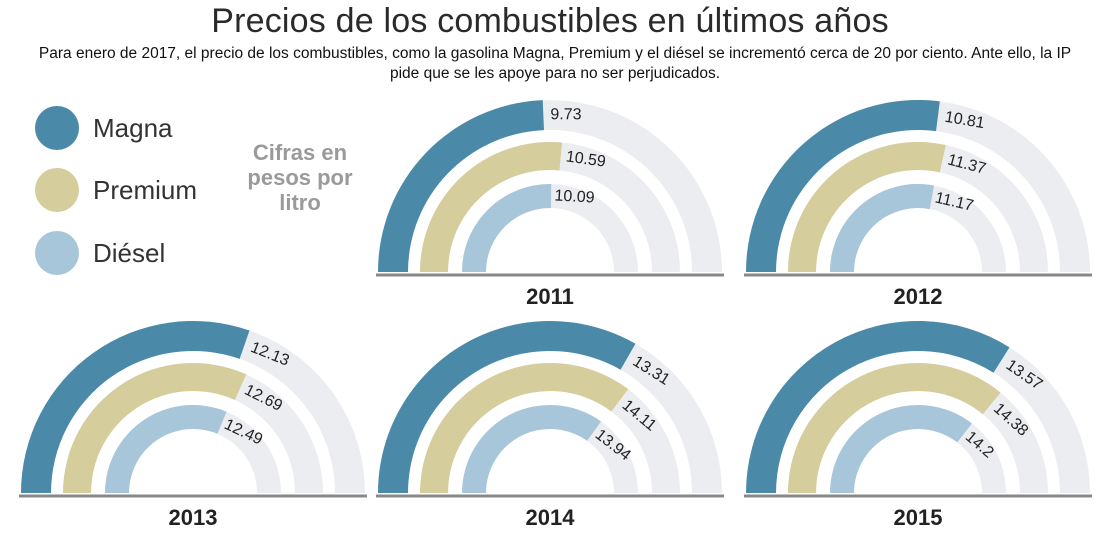 The width and height of the screenshot is (1100, 550). Describe the element at coordinates (918, 517) in the screenshot. I see `year-label-2015: 2015` at that location.